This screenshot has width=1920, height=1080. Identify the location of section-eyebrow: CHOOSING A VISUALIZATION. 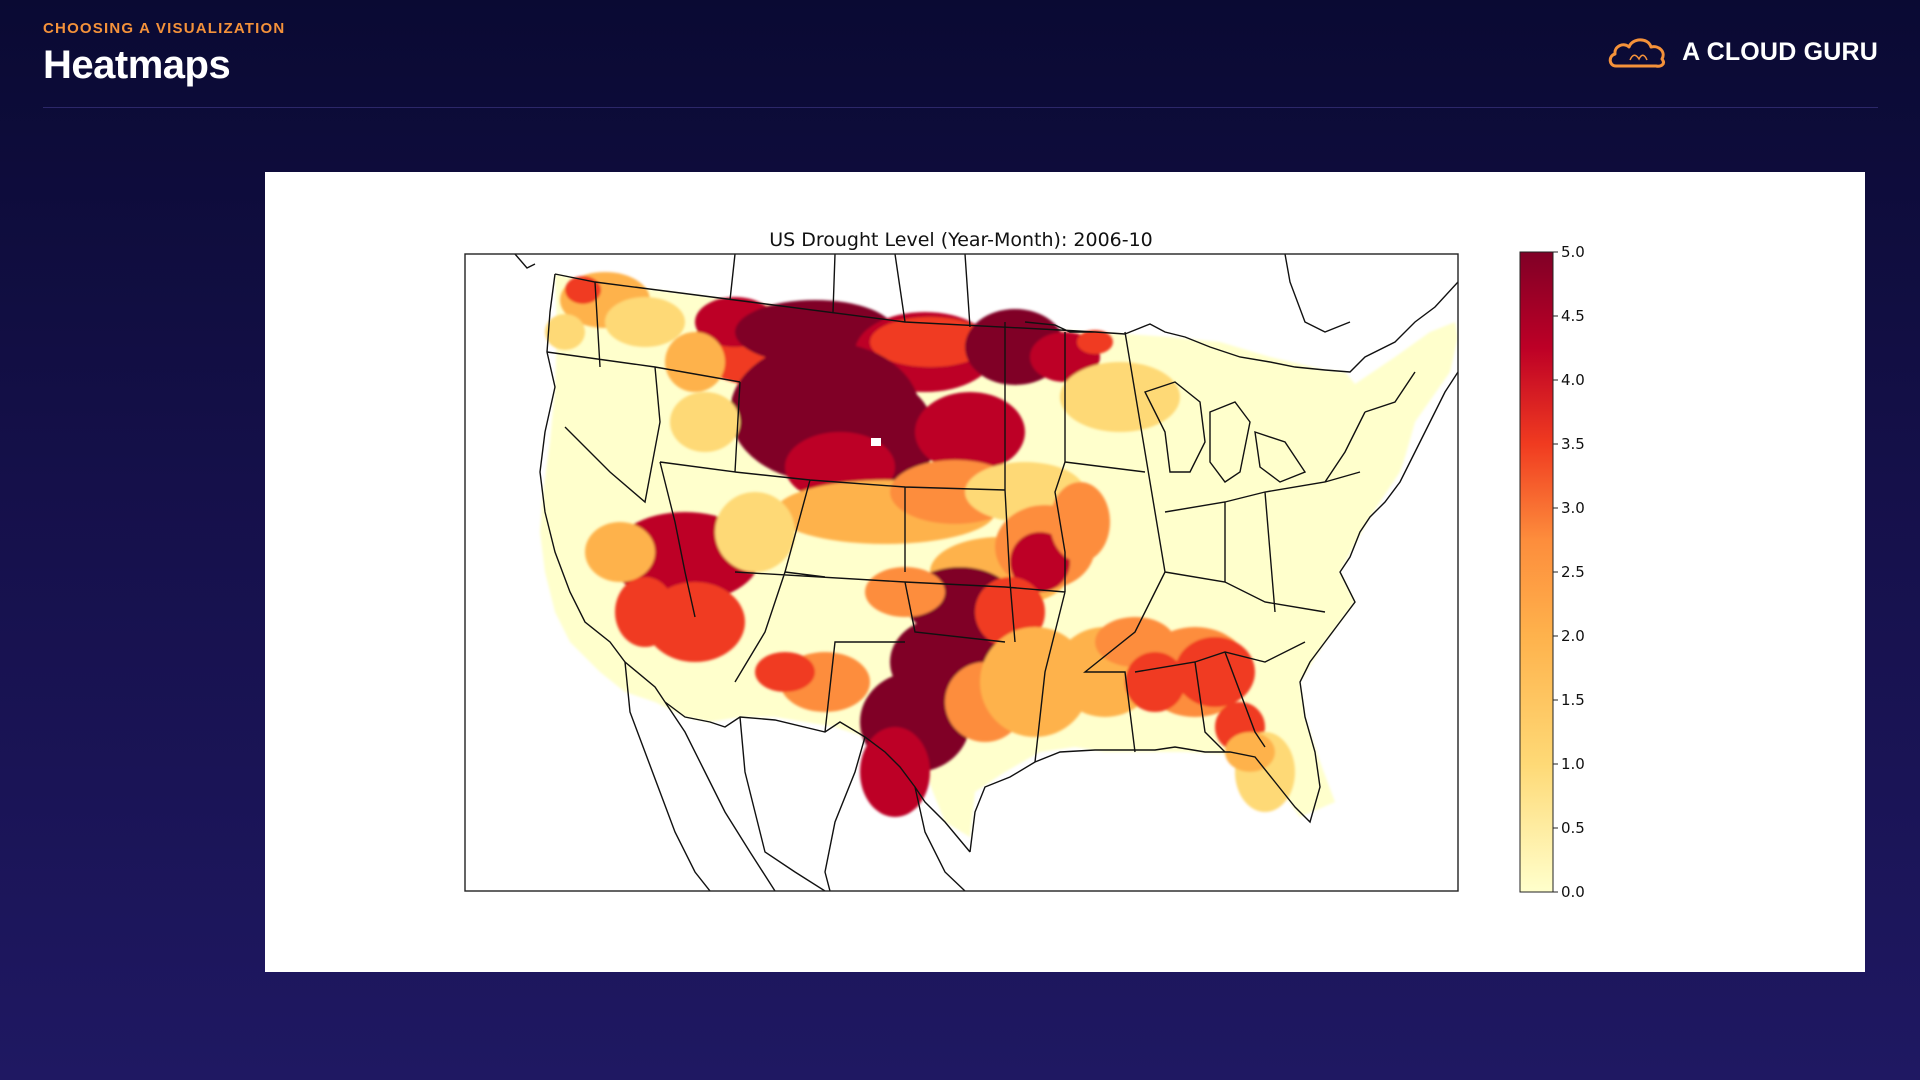
(164, 28).